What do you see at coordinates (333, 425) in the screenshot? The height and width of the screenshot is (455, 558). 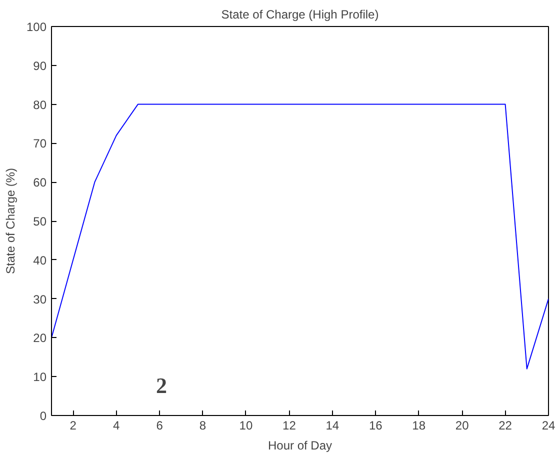 I see `x-tick-label: 14` at bounding box center [333, 425].